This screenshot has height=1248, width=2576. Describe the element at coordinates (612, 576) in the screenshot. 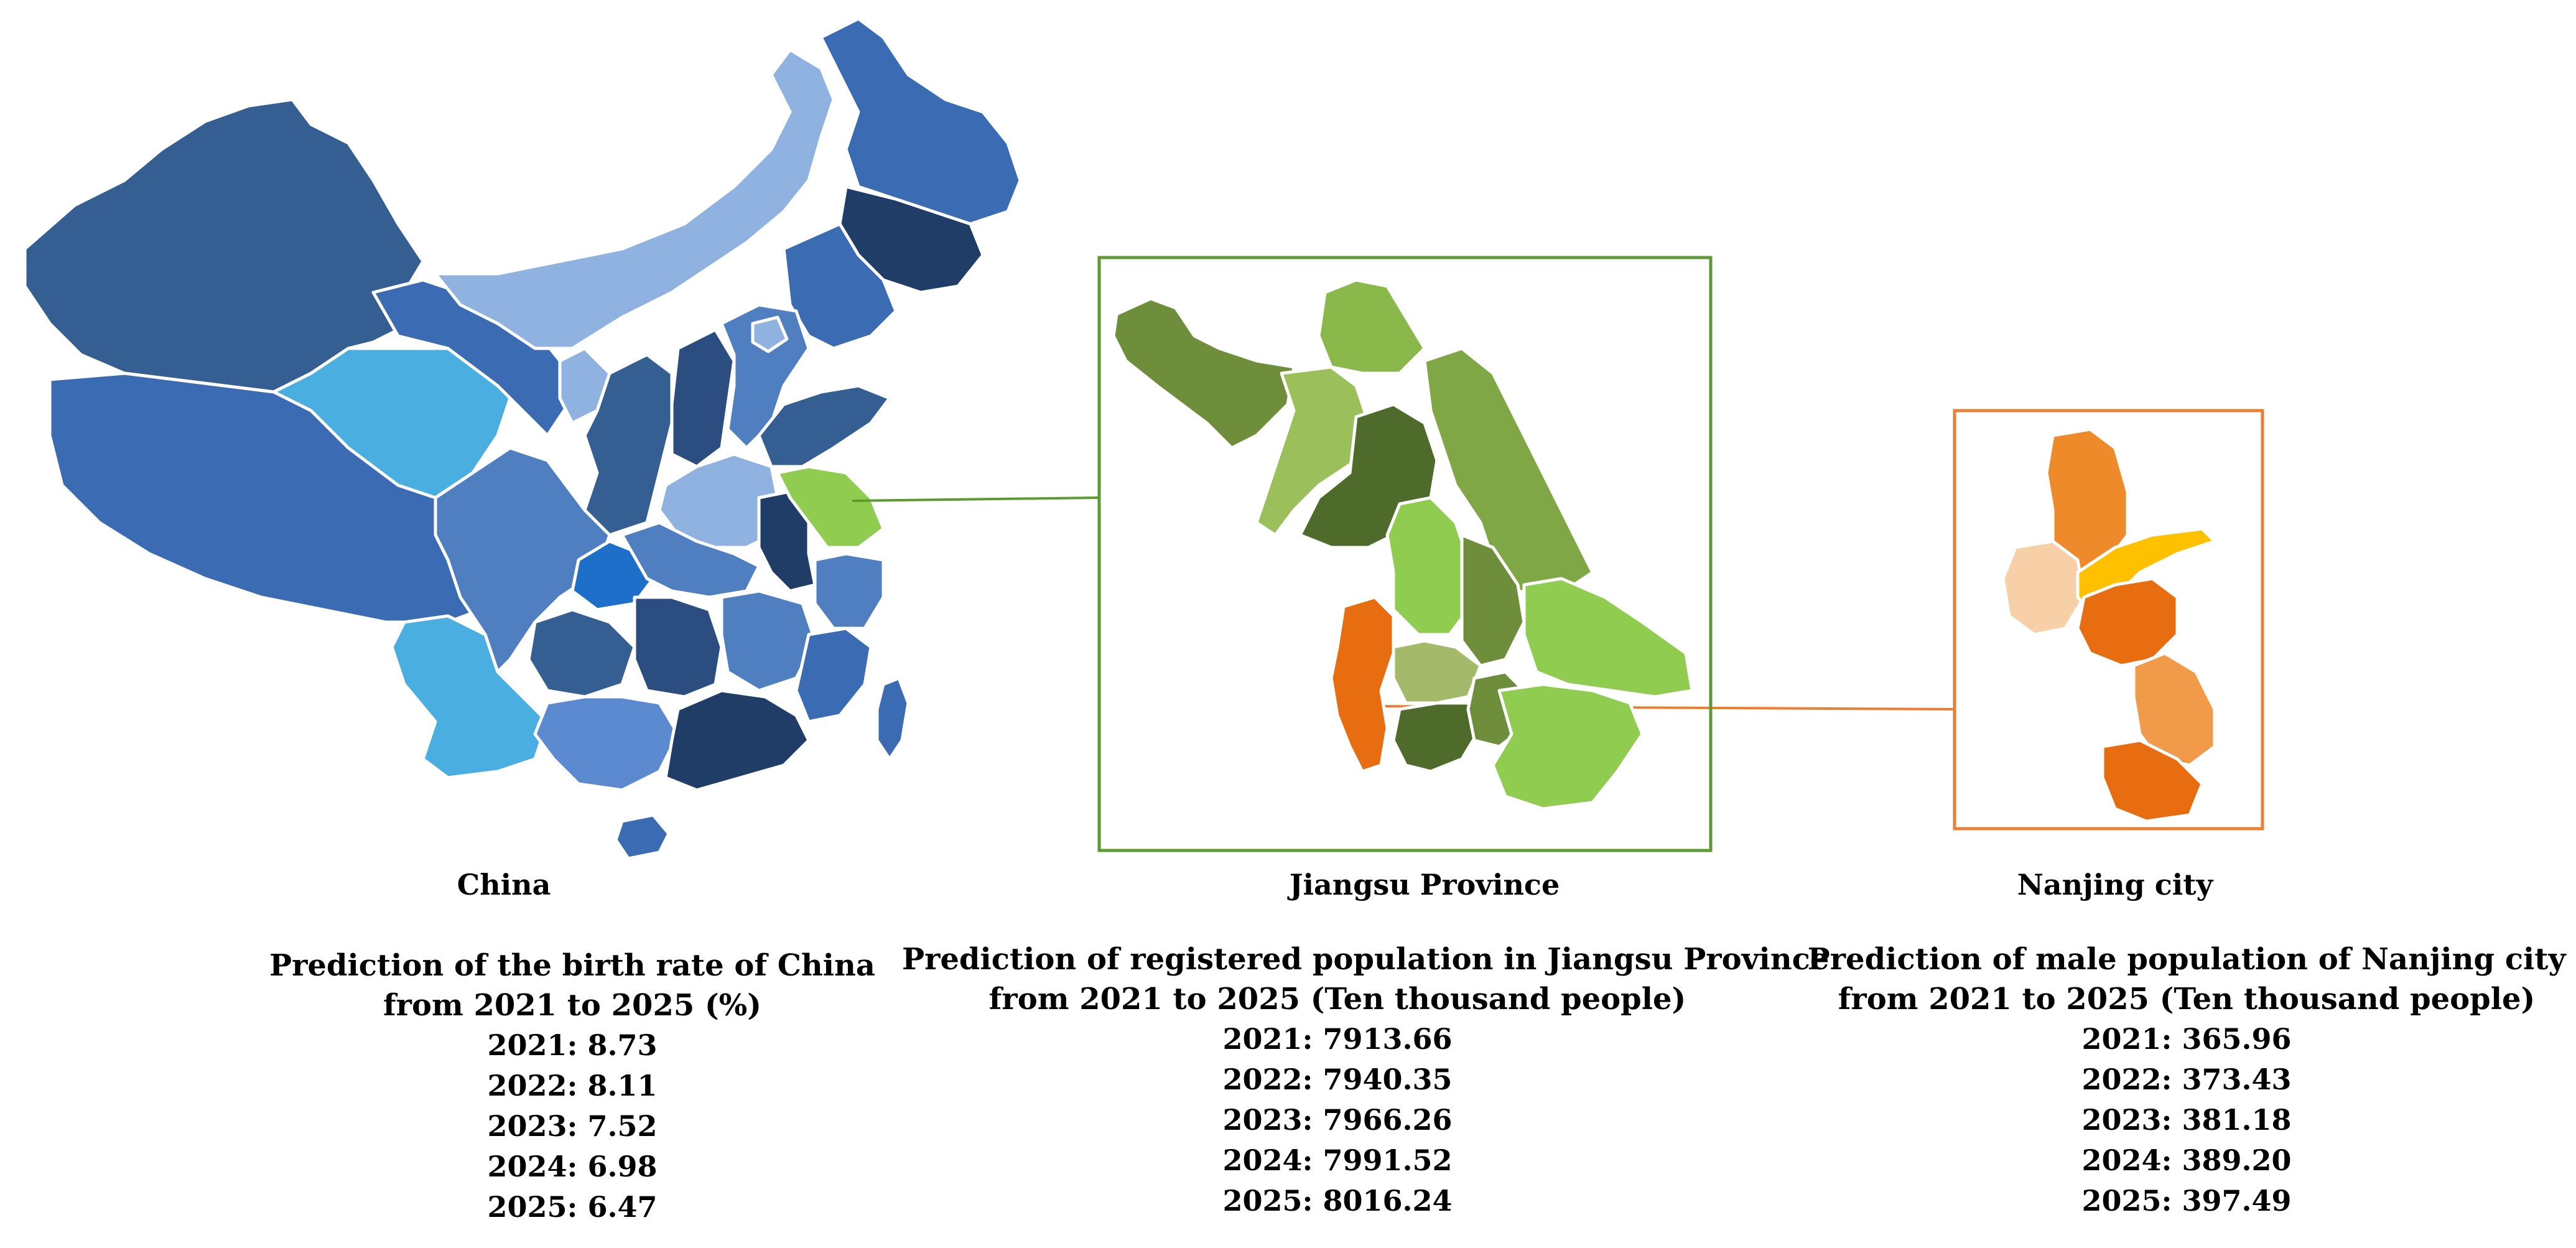

I see `region-chongqing` at that location.